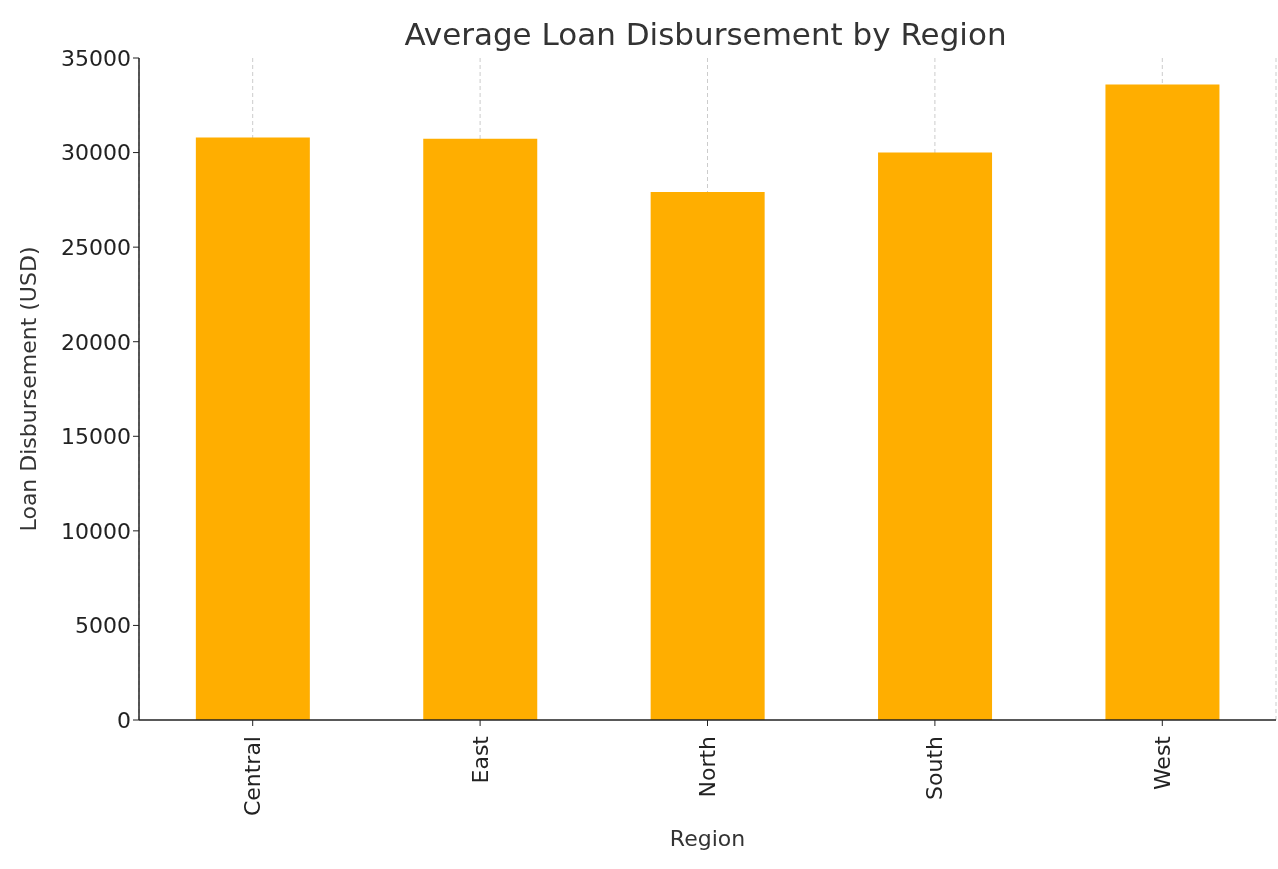  Describe the element at coordinates (935, 768) in the screenshot. I see `x-tick-label: South` at that location.